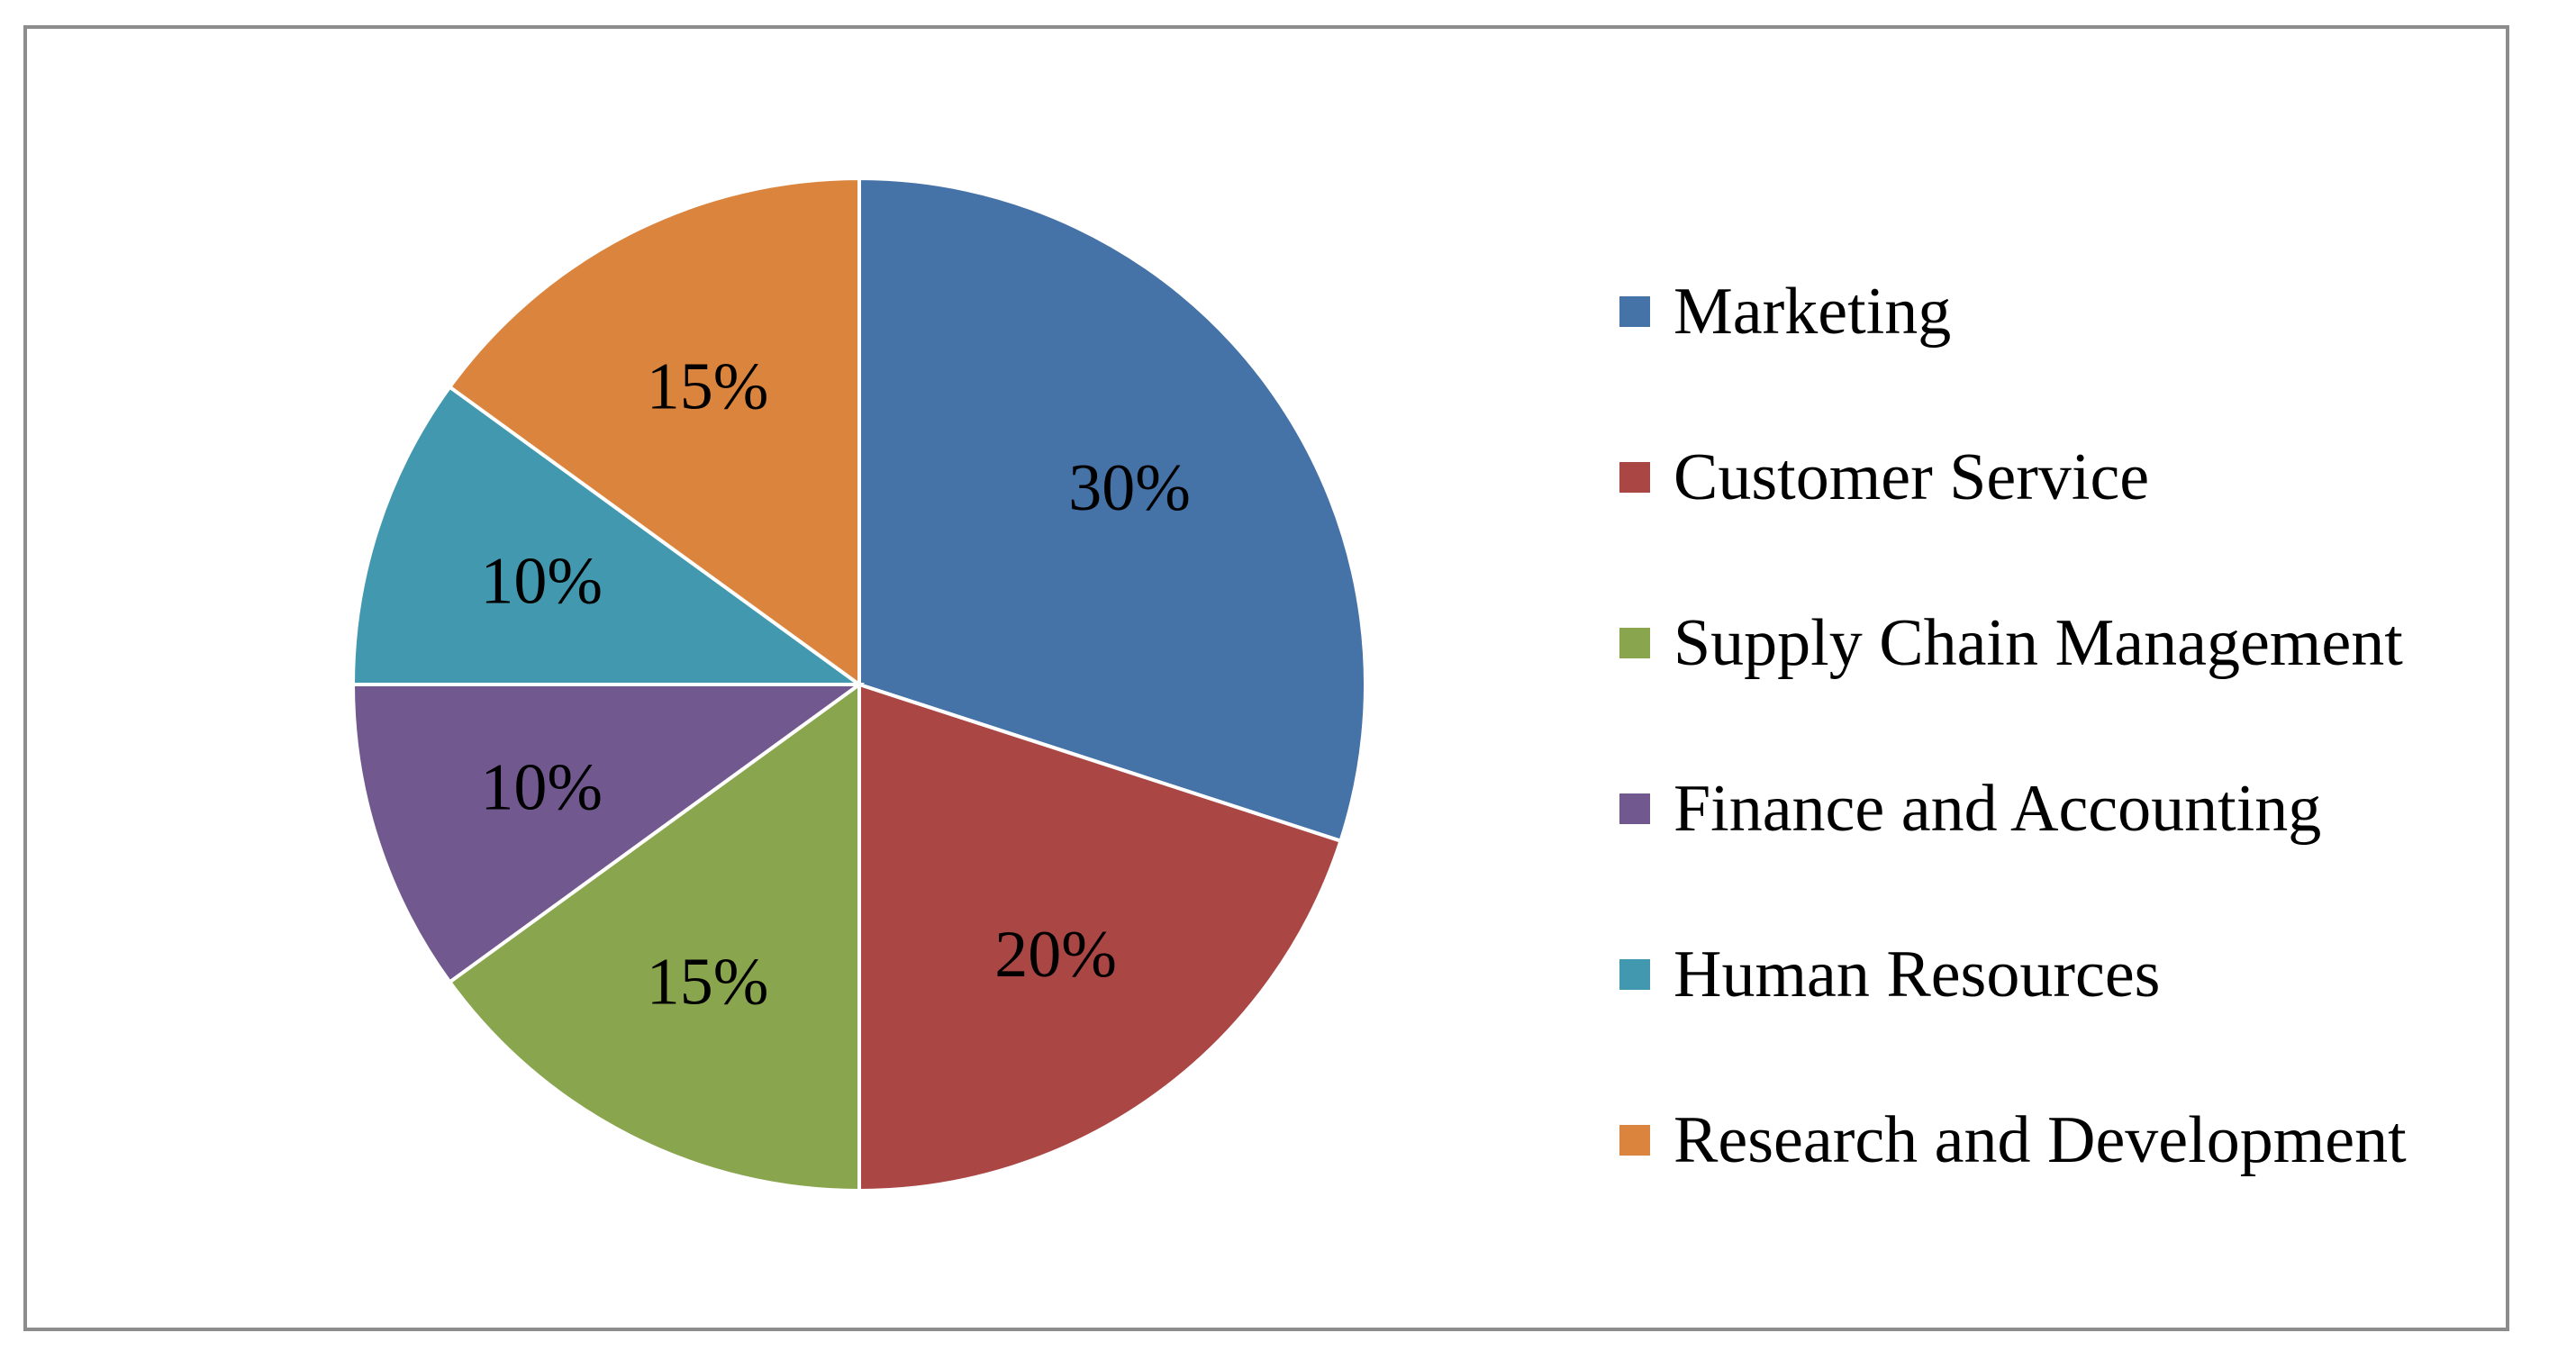 The height and width of the screenshot is (1360, 2576). Describe the element at coordinates (708, 387) in the screenshot. I see `data-label-research-and-development: 15%` at that location.